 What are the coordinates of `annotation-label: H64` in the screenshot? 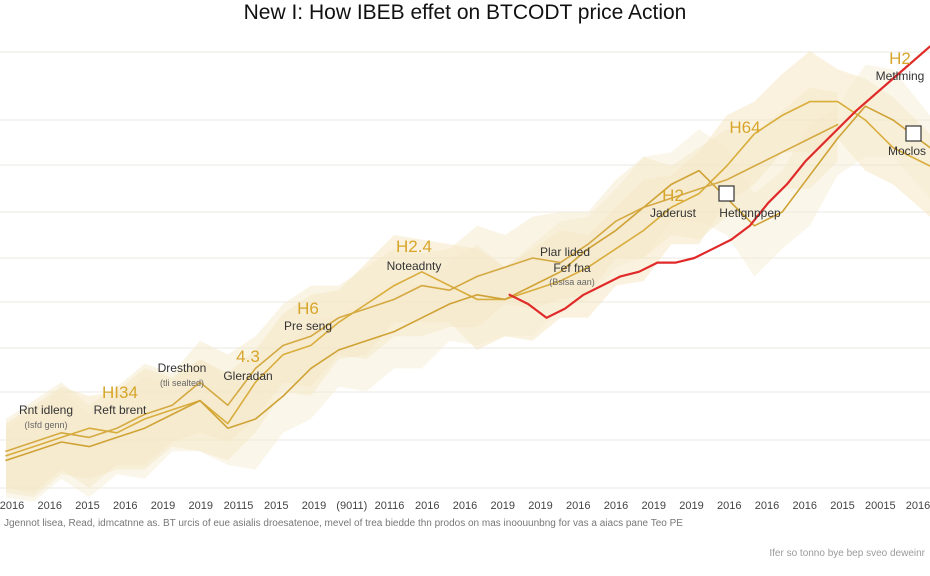 It's located at (744, 127).